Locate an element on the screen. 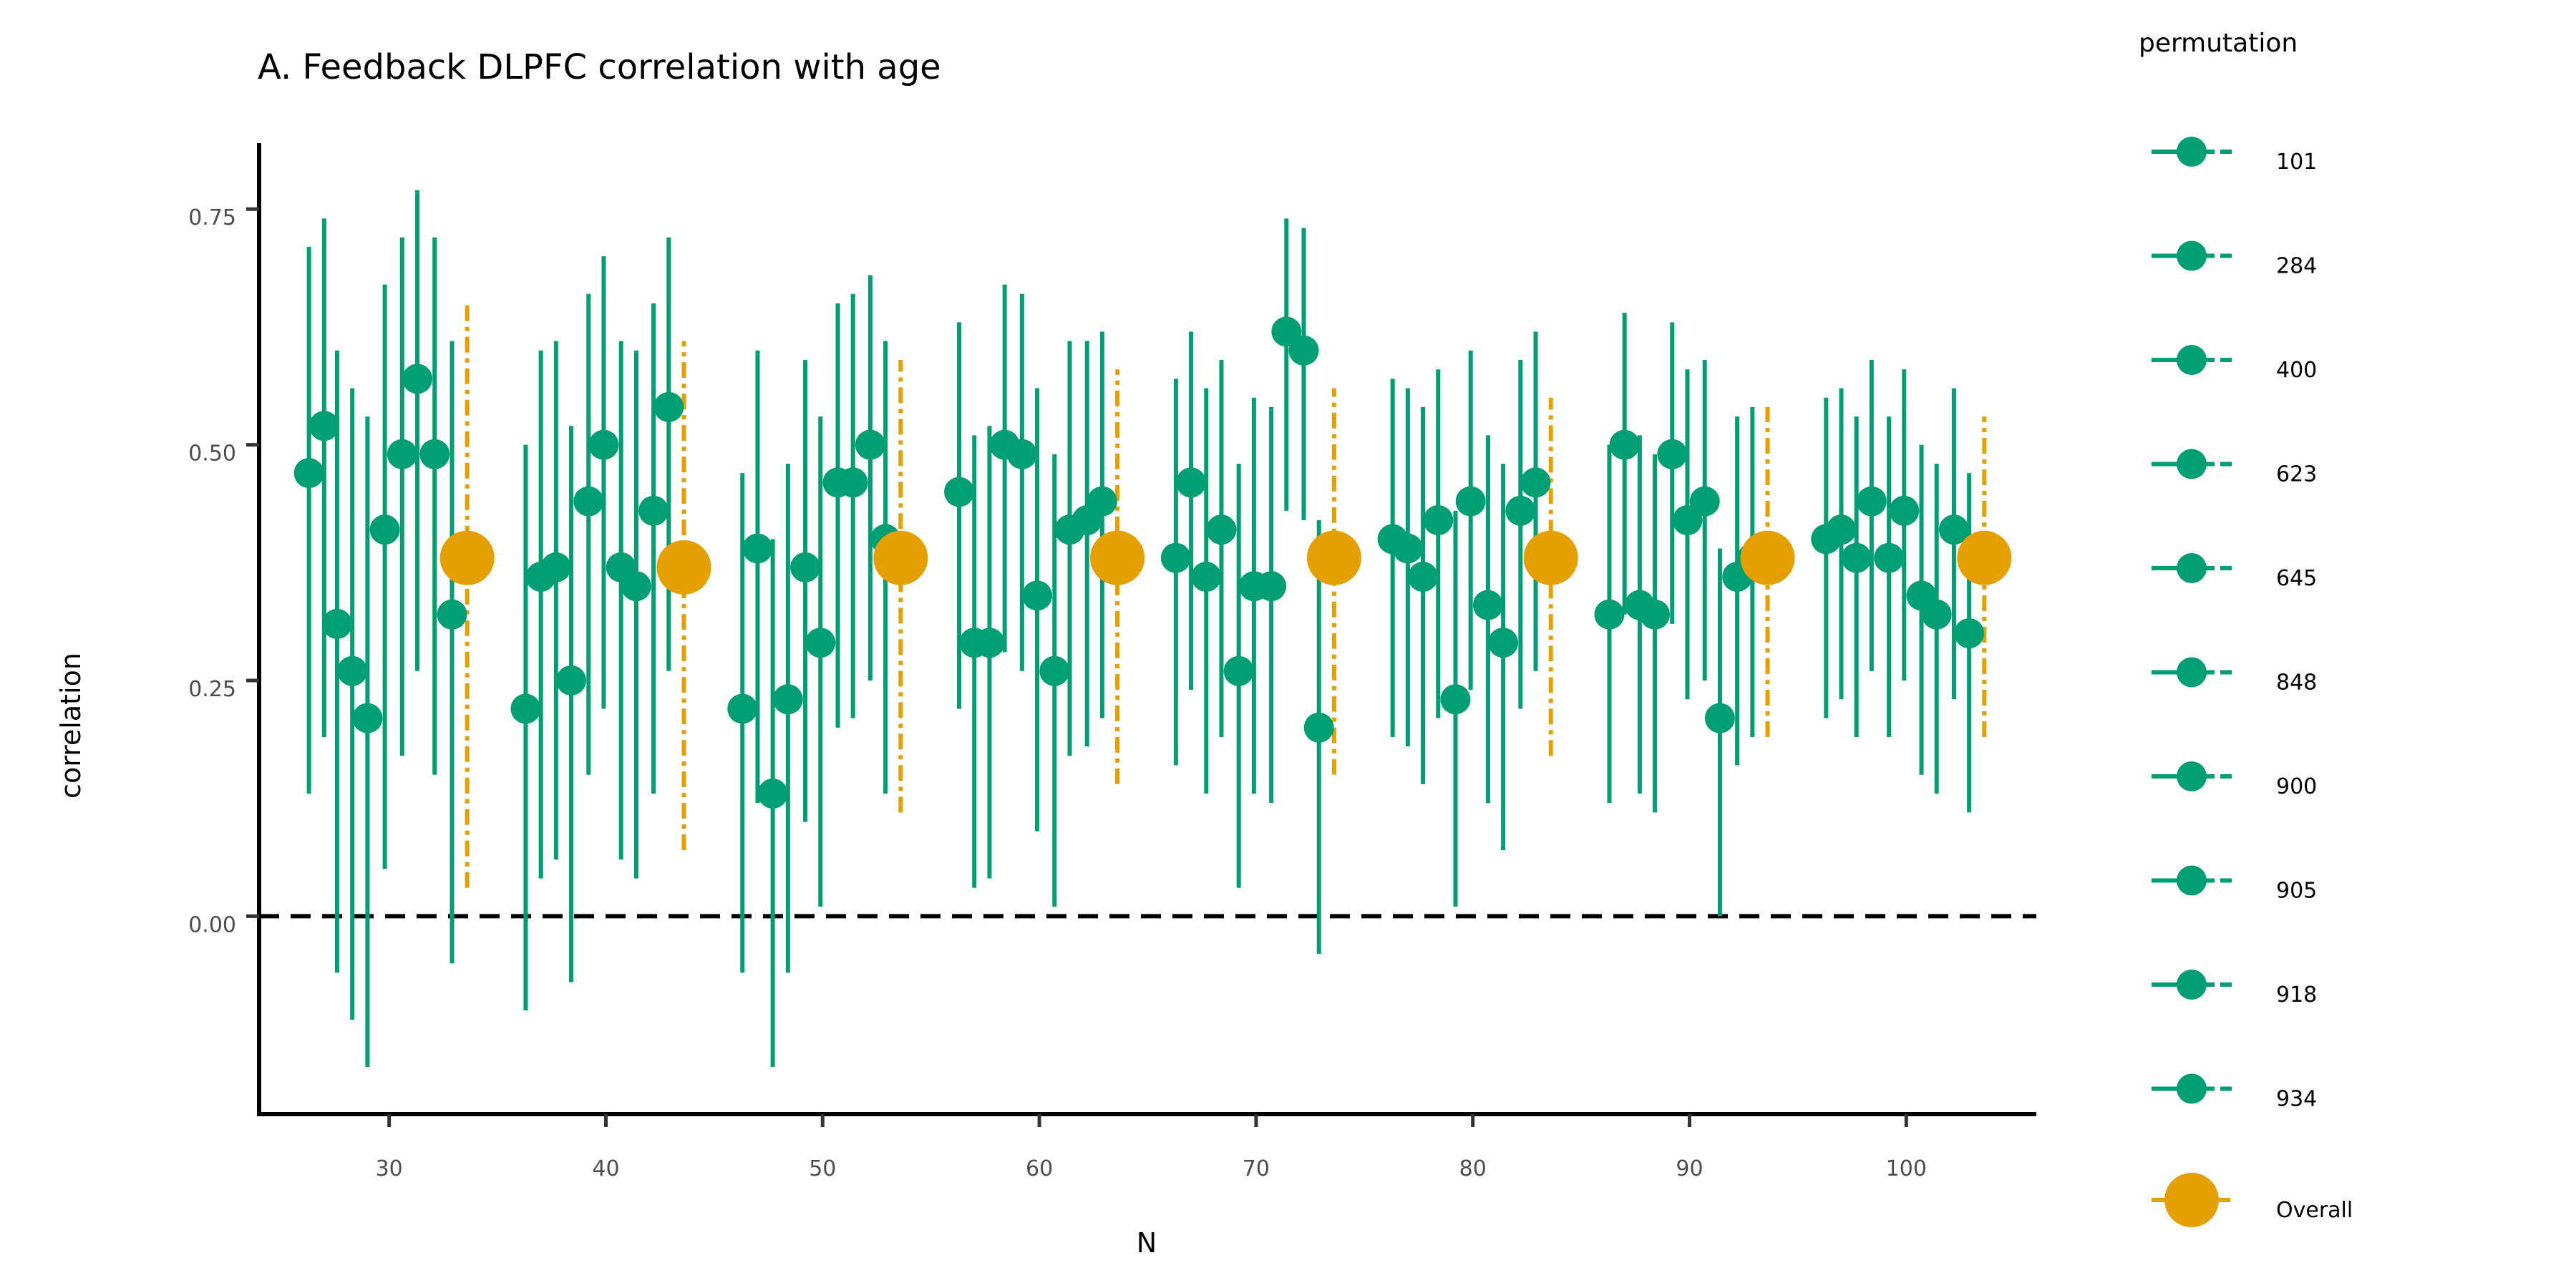 This screenshot has height=1288, width=2576. y-tick-label: 0.75 is located at coordinates (212, 217).